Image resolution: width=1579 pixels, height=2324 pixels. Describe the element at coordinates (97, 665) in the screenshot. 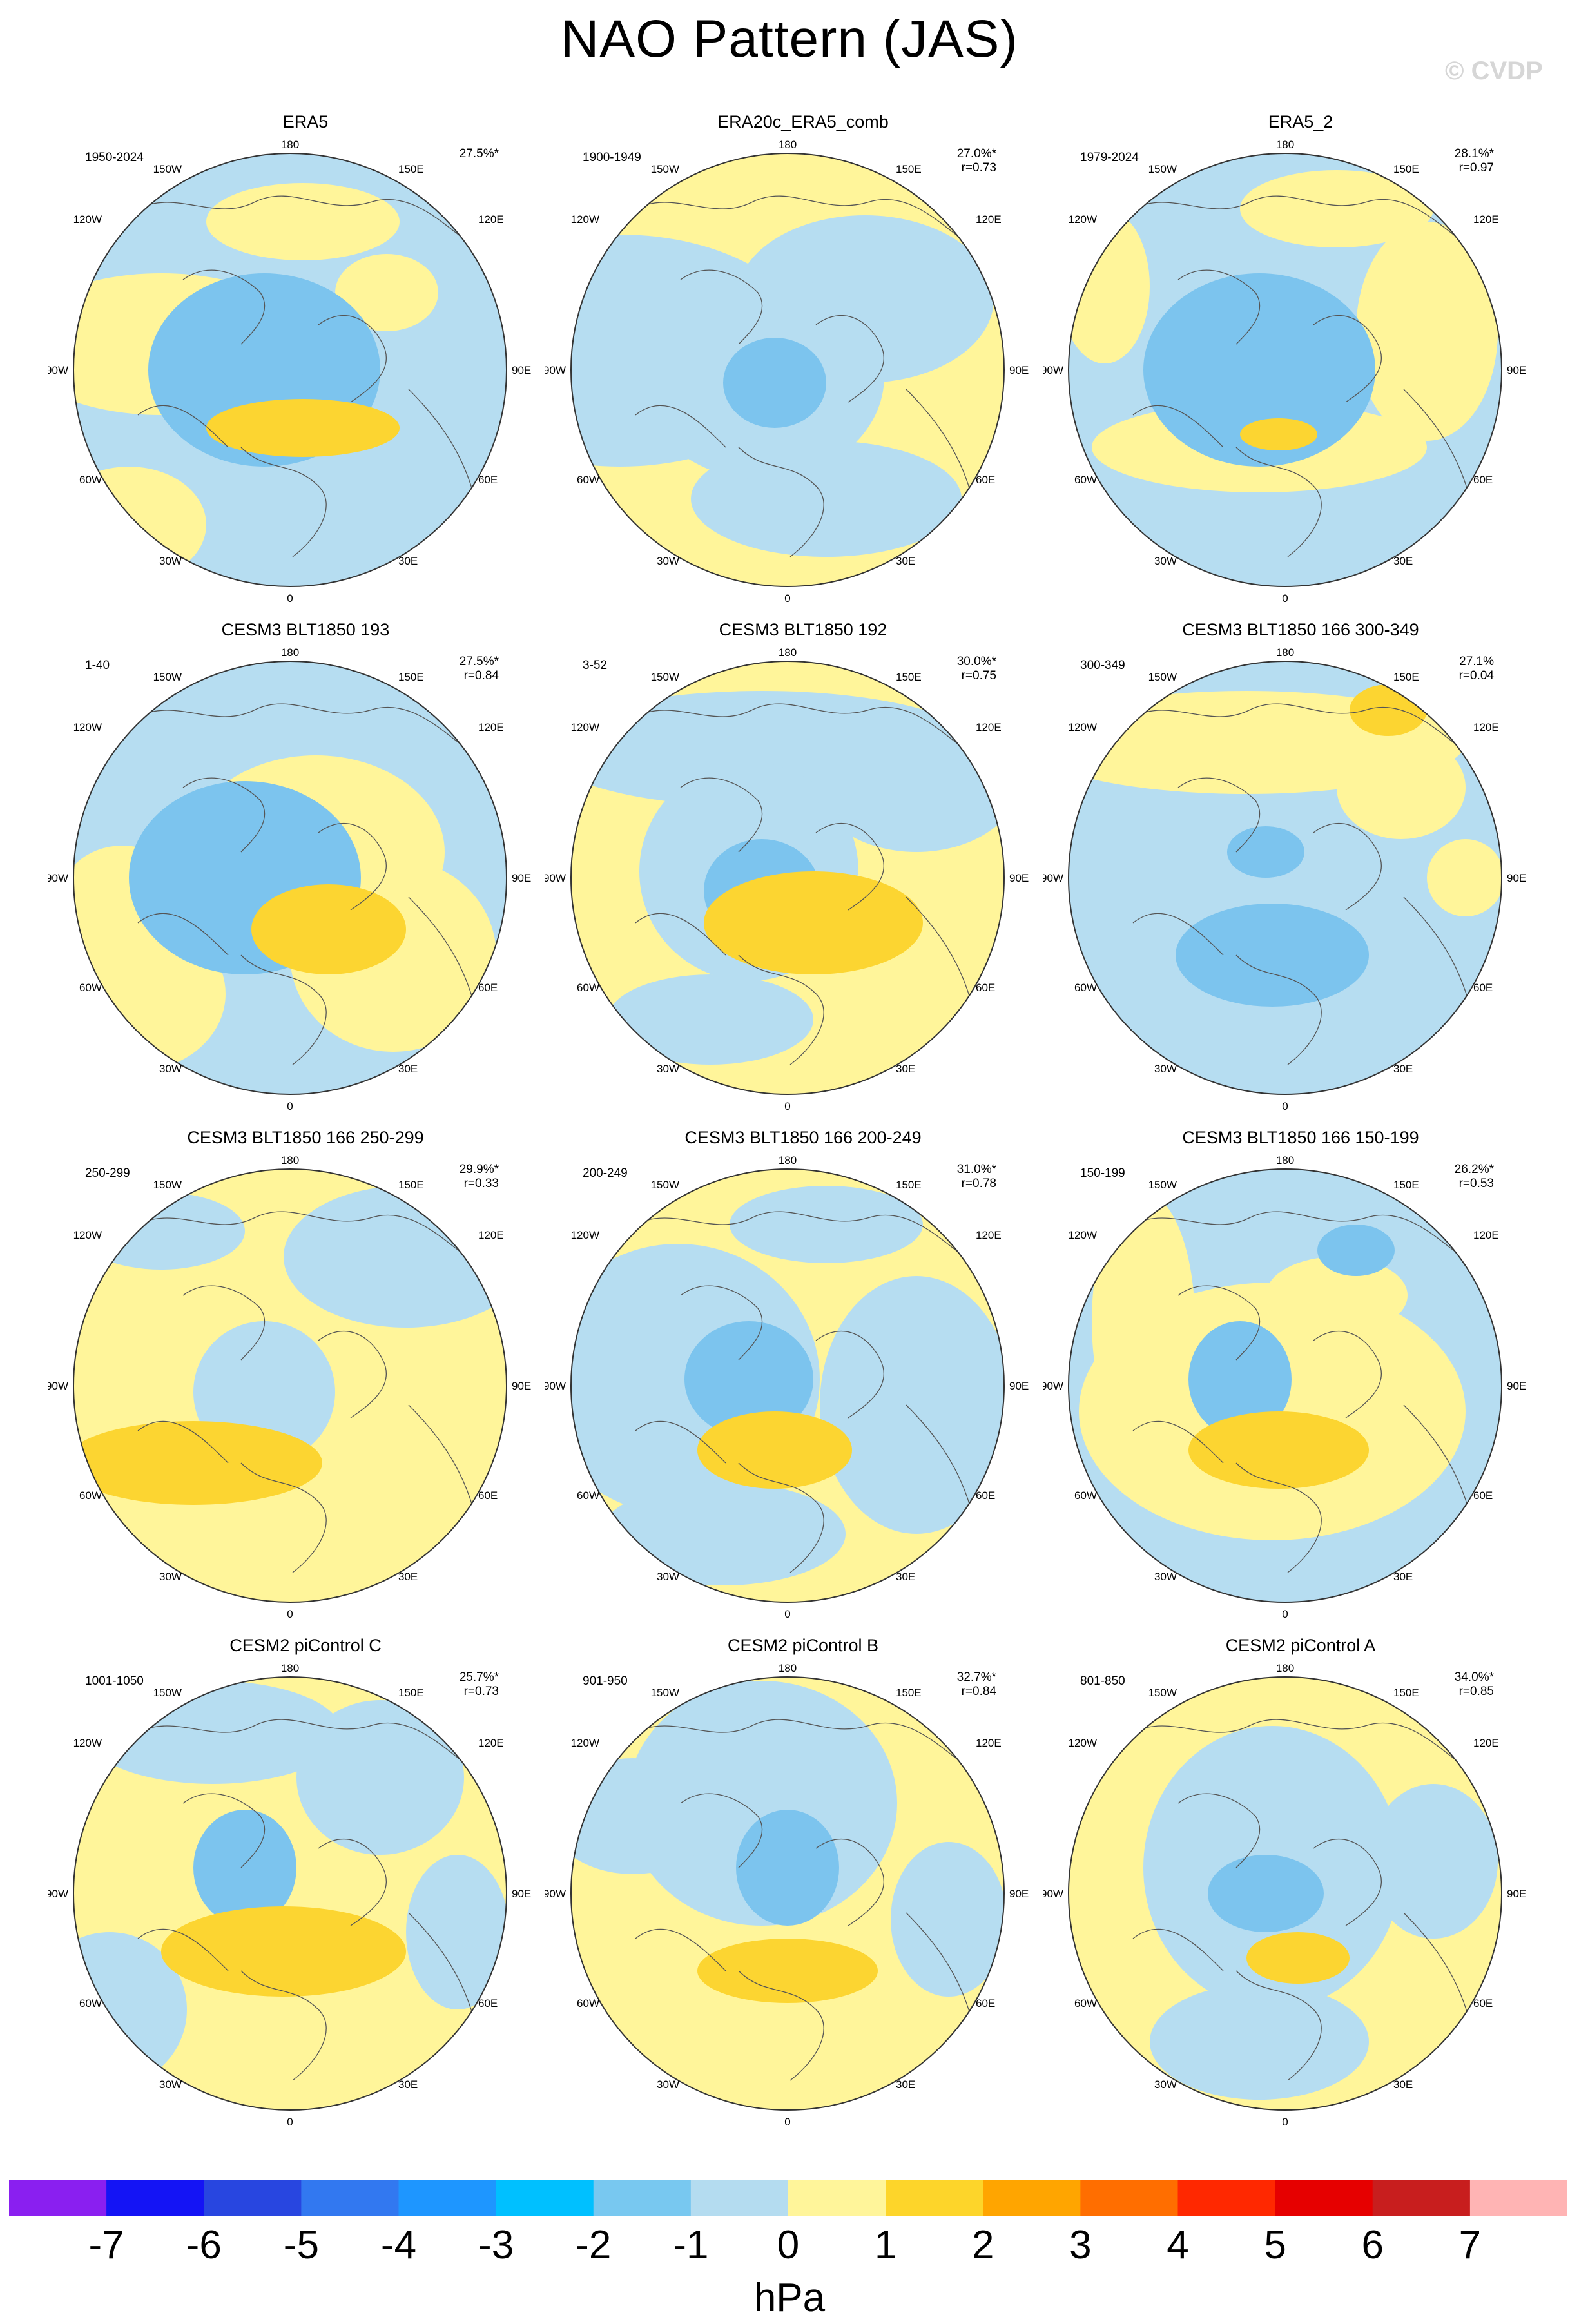

I see `panel-period: 1-40` at that location.